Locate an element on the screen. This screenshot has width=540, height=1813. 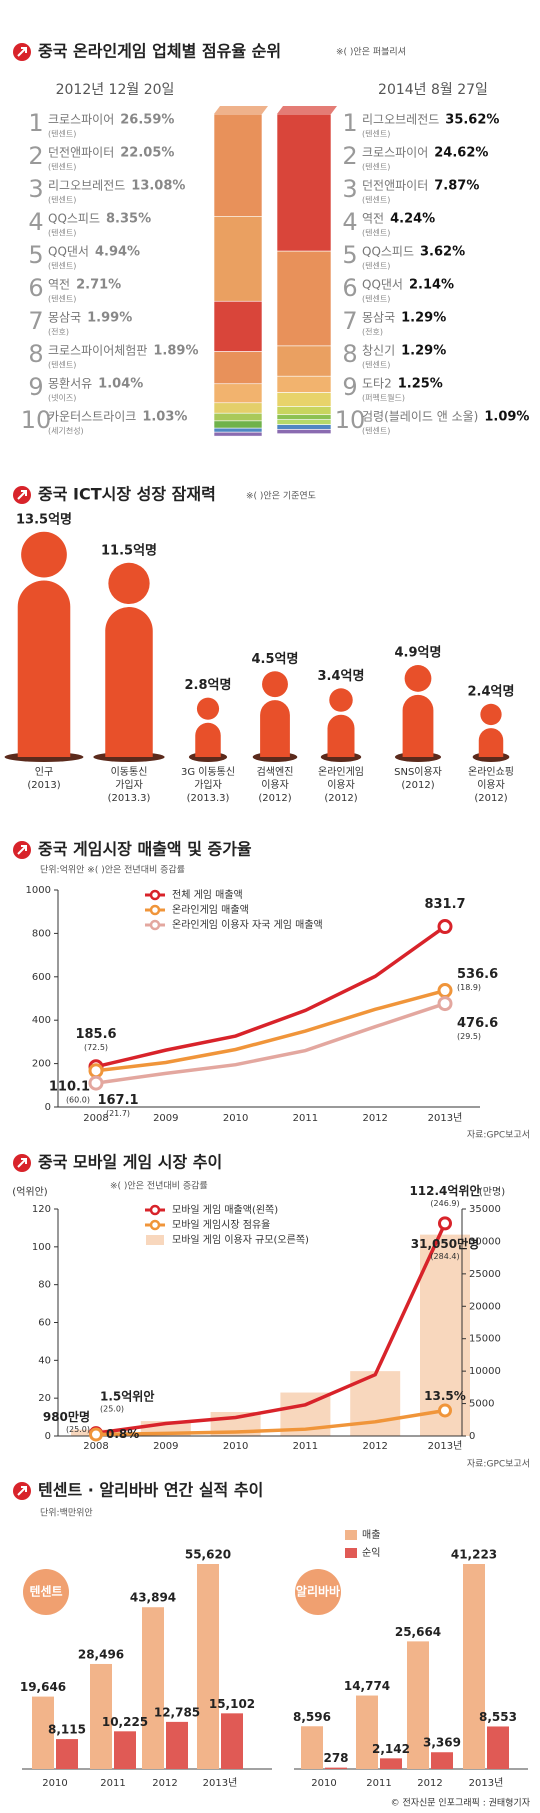
y2-tick-label: 10000 is located at coordinates (485, 1371).